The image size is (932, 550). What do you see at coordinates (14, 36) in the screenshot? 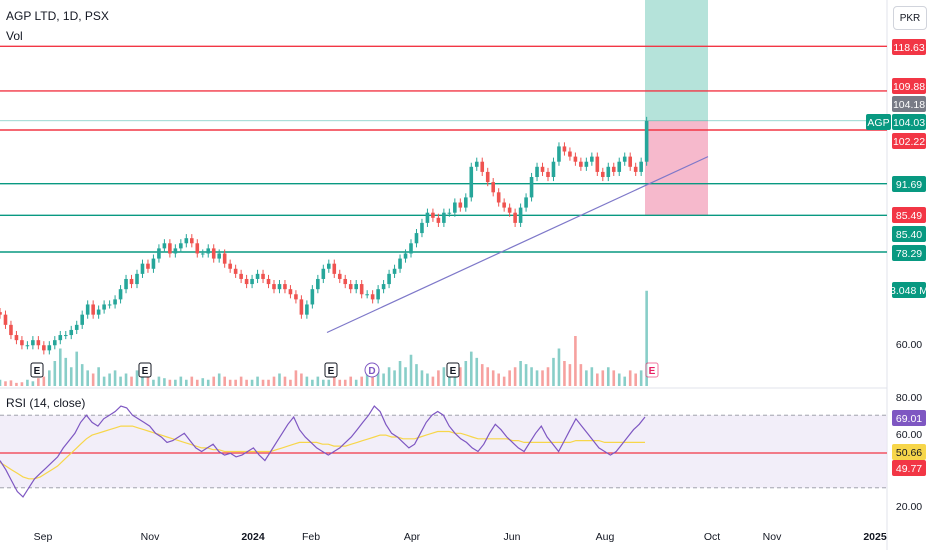
I see `volume-label: Vol` at bounding box center [14, 36].